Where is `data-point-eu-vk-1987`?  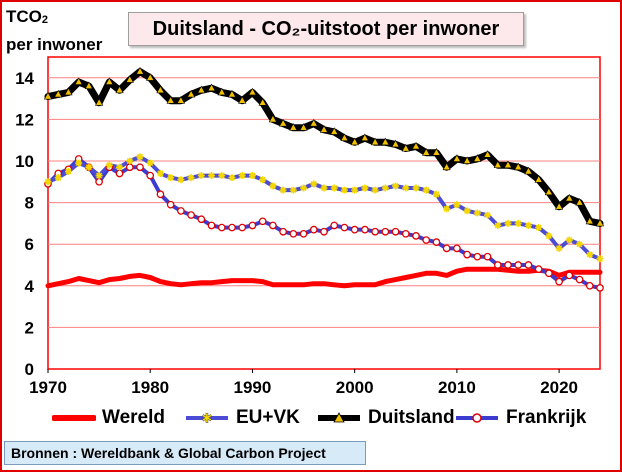
data-point-eu-vk-1987 is located at coordinates (222, 176).